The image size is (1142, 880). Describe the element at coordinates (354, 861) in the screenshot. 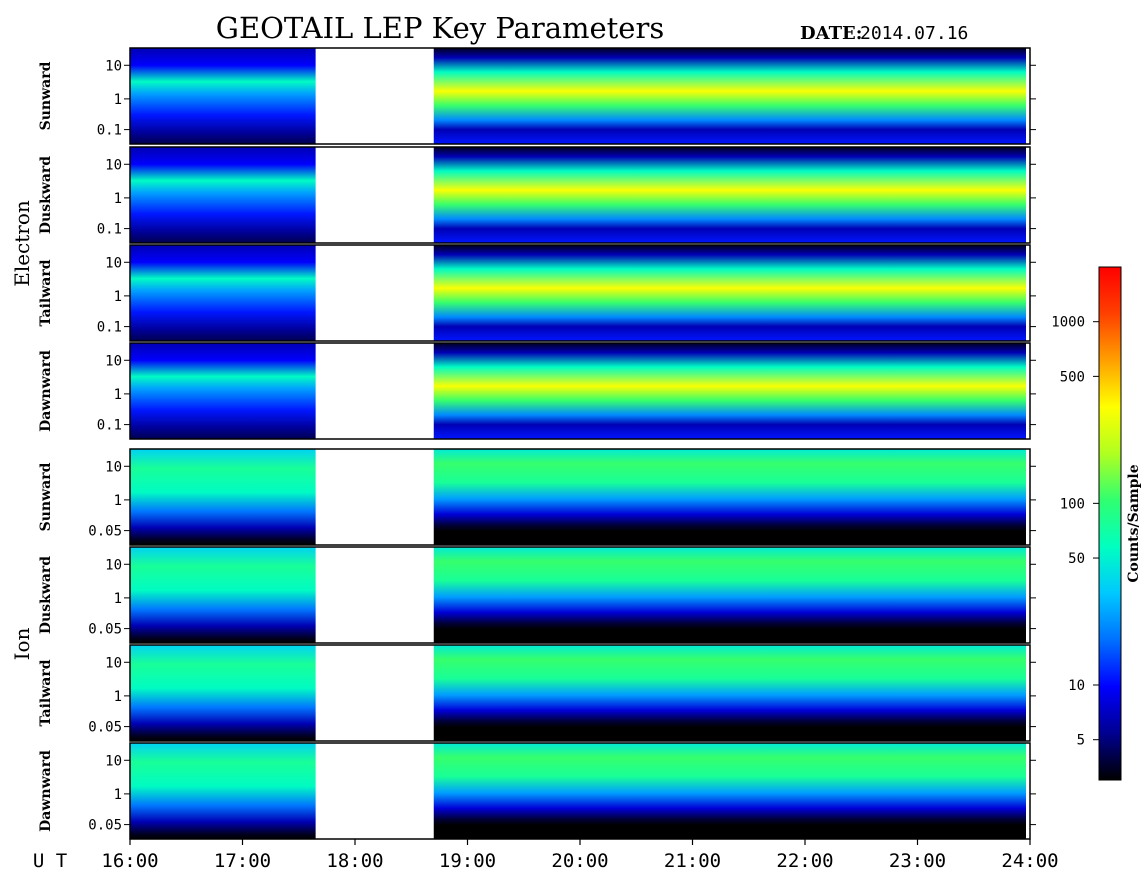

I see `x-tick-label: 18:00` at that location.